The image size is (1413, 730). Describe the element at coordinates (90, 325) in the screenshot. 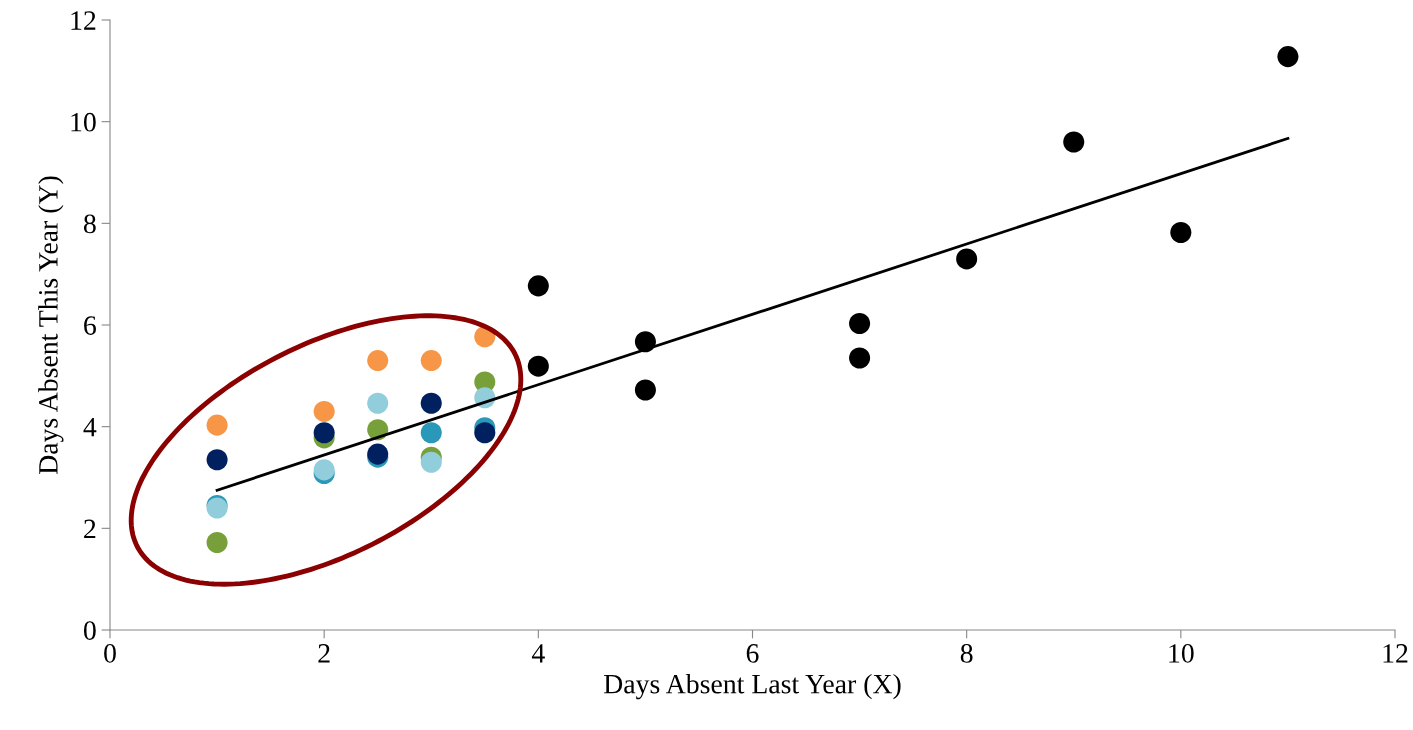

I see `y-tick-label: 6` at that location.